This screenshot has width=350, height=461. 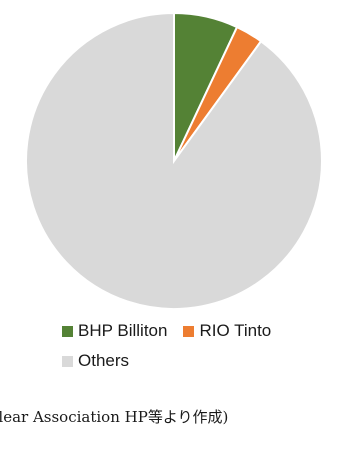 What do you see at coordinates (189, 331) in the screenshot?
I see `legend-swatch-rio-tinto` at bounding box center [189, 331].